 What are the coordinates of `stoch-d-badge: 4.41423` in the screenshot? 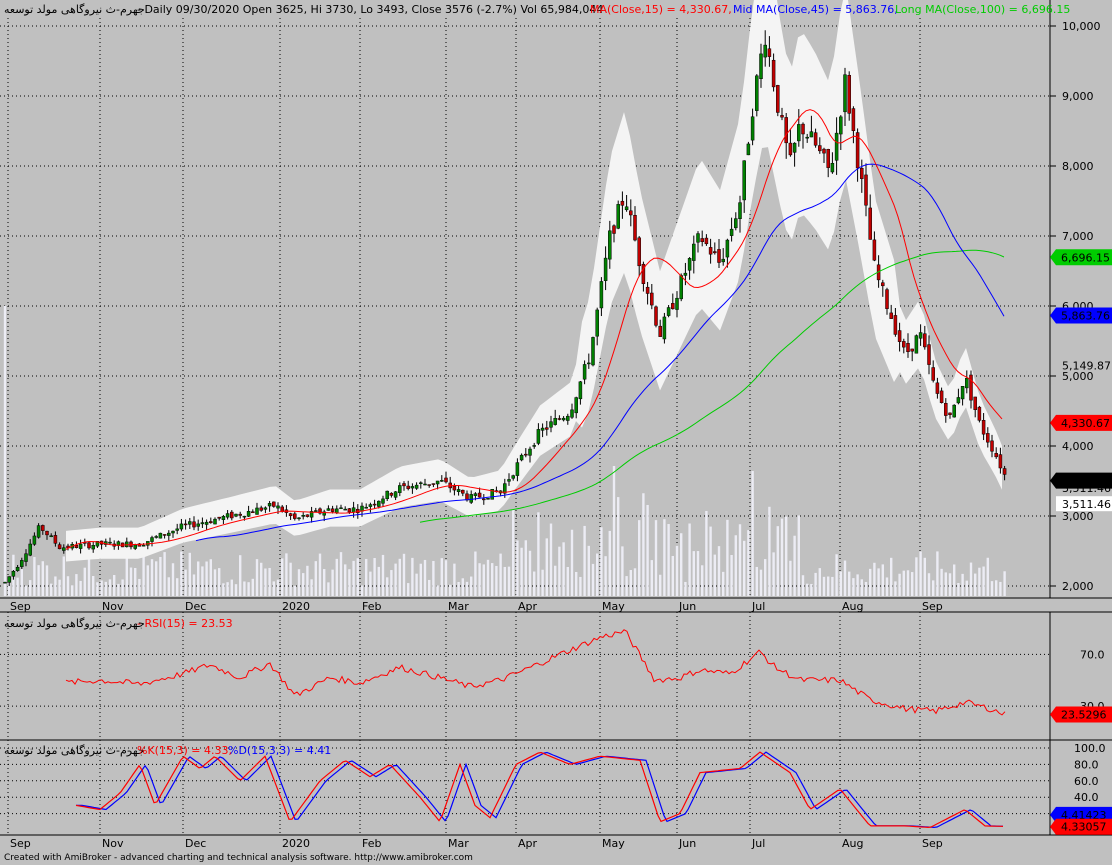 It's located at (1084, 815).